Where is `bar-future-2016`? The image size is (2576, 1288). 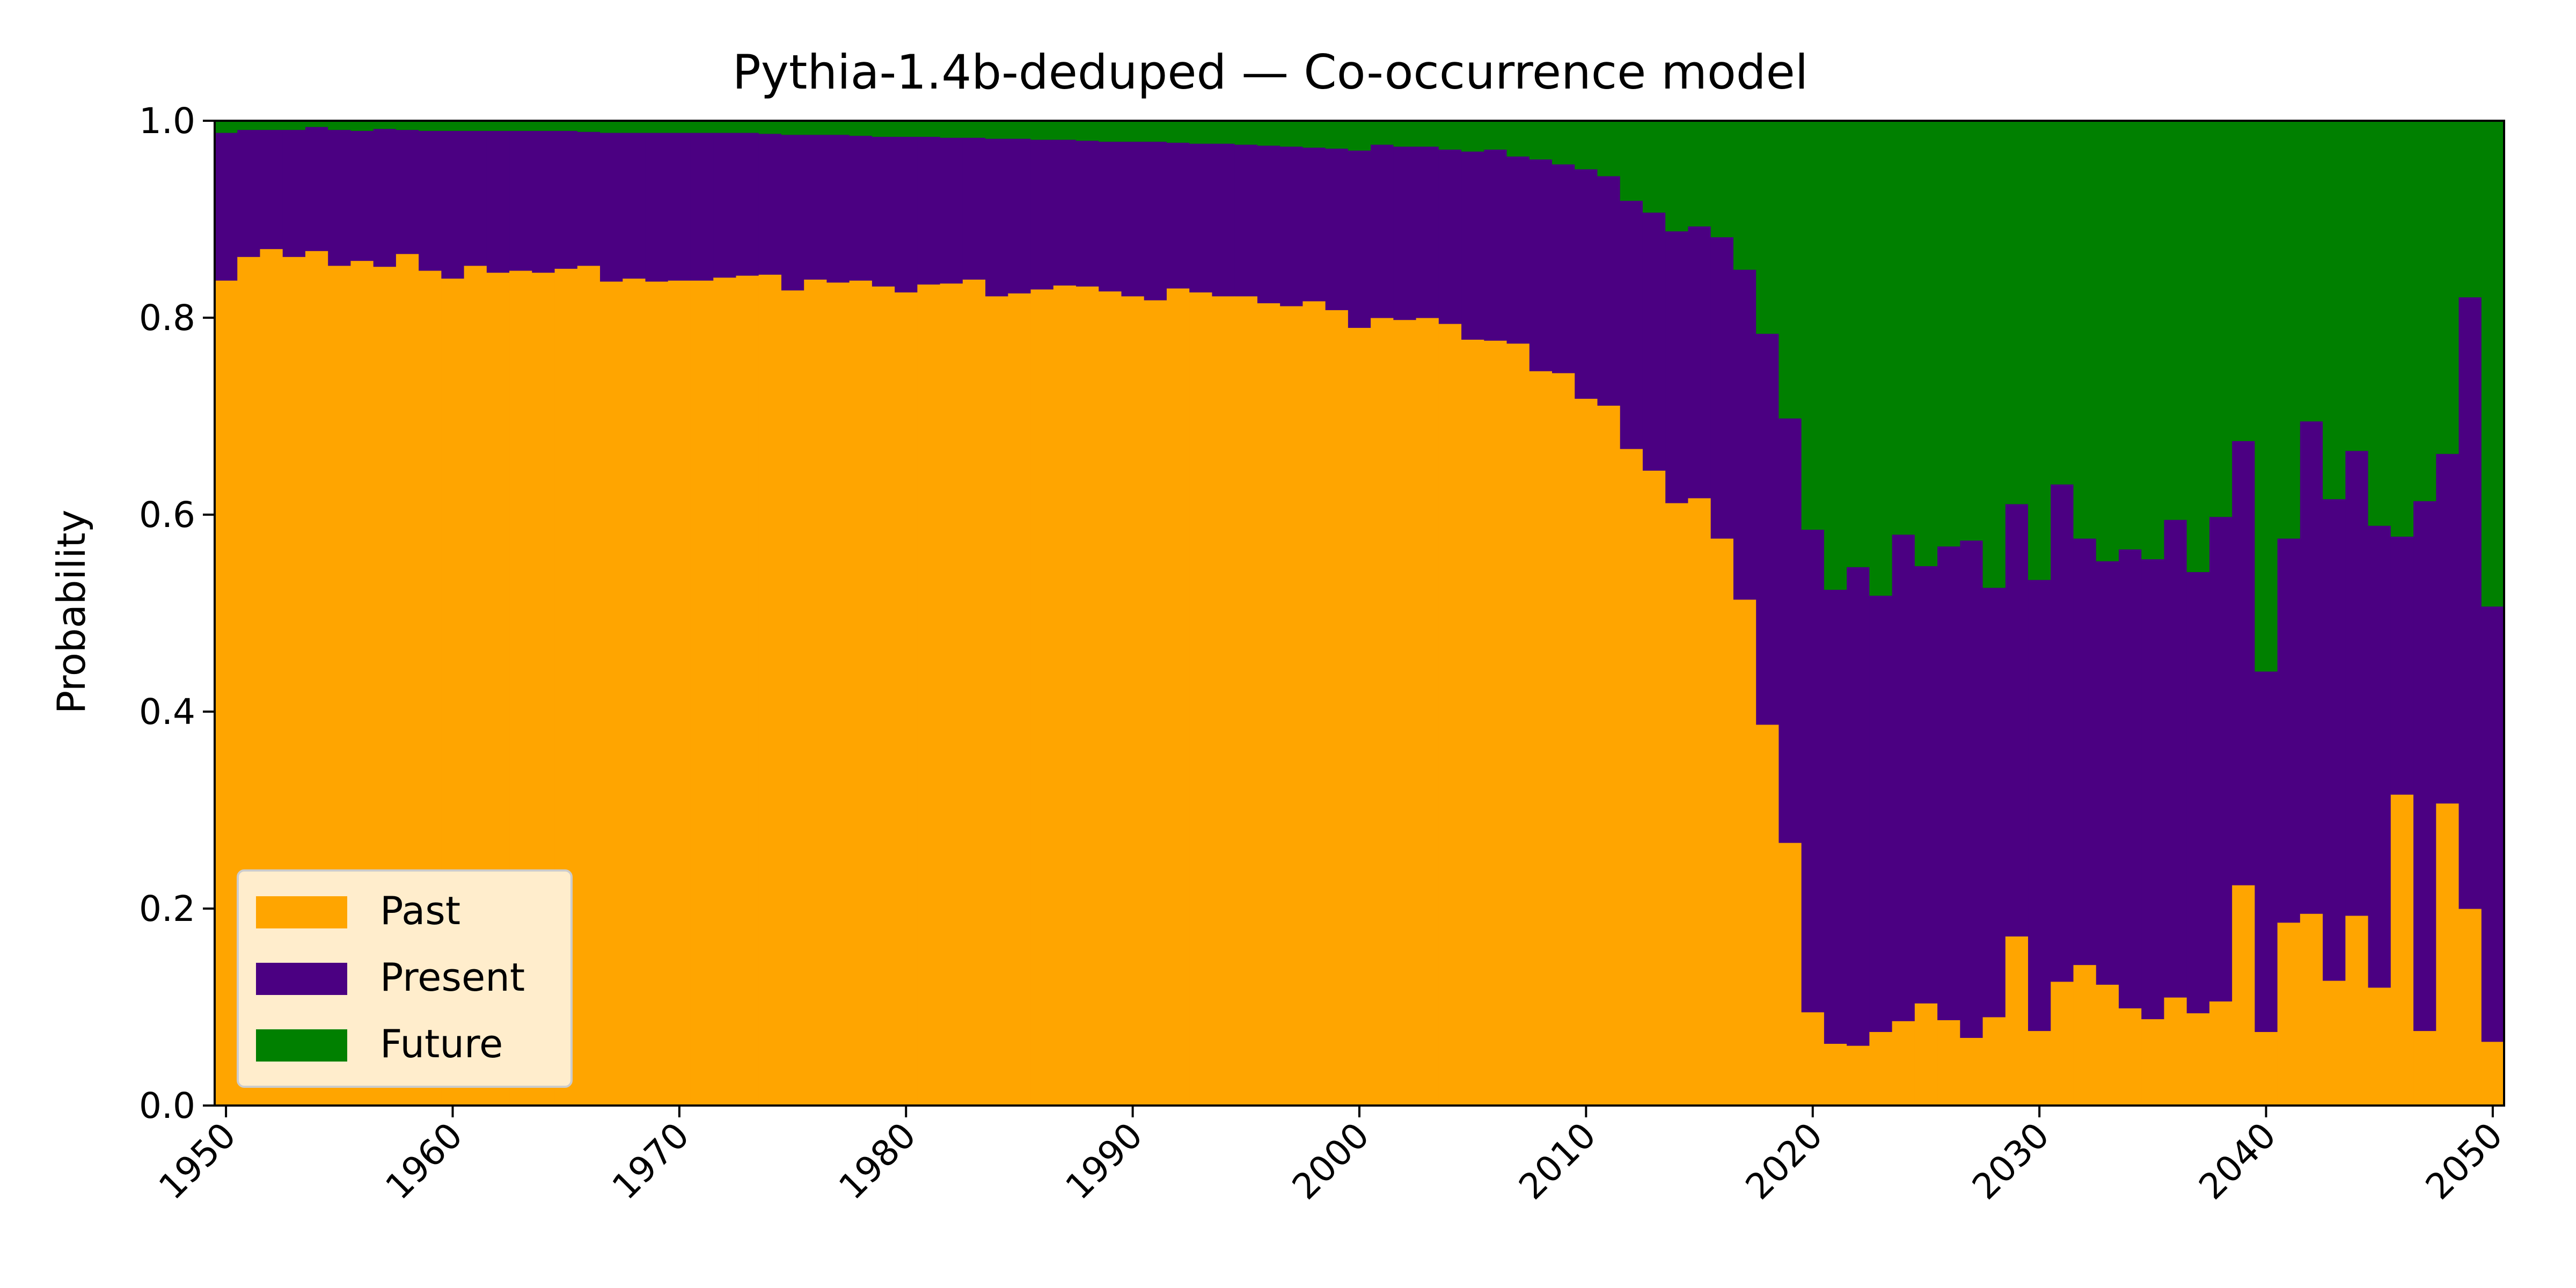 bar-future-2016 is located at coordinates (1722, 179).